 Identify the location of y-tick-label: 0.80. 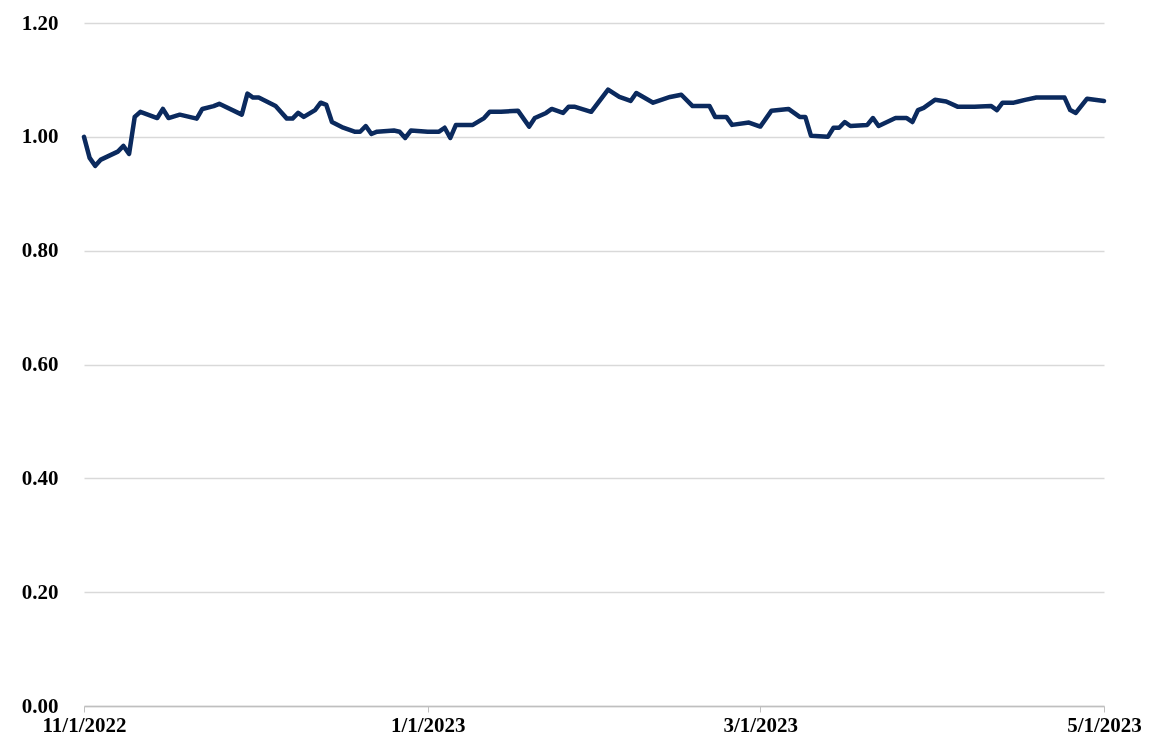
(40, 250).